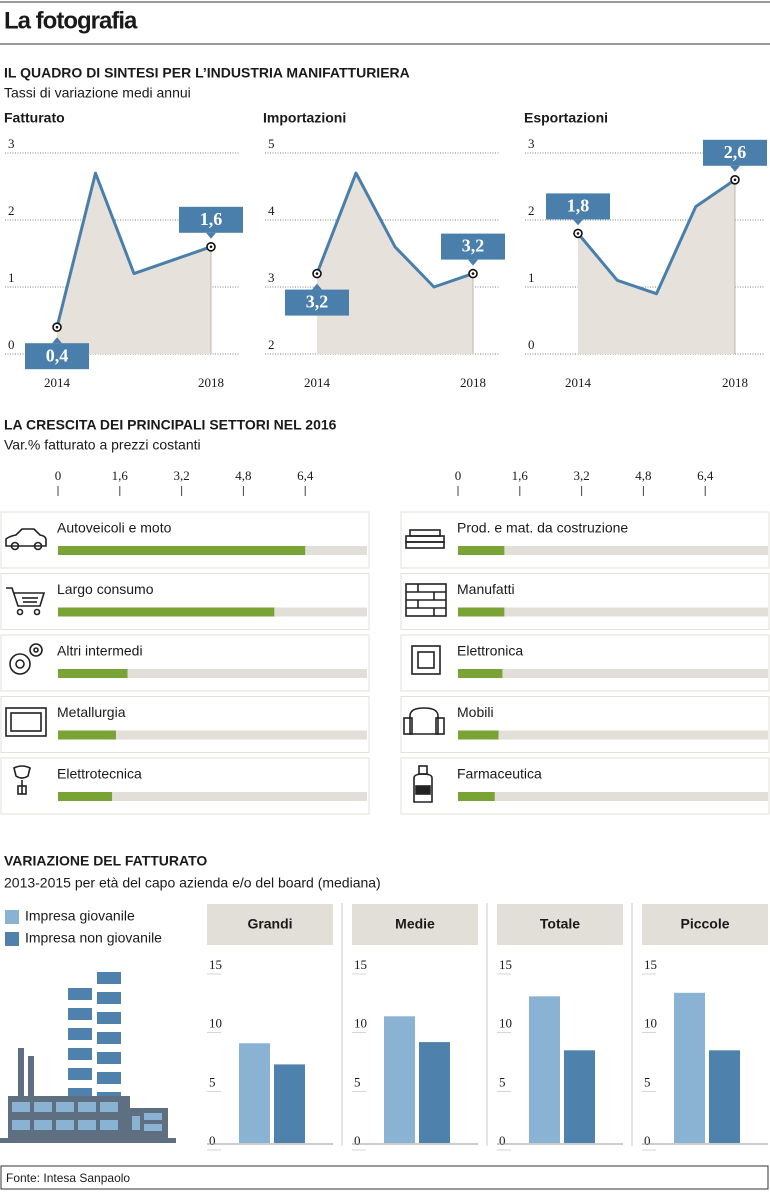  Describe the element at coordinates (505, 1023) in the screenshot. I see `y-tick-label: 10` at that location.